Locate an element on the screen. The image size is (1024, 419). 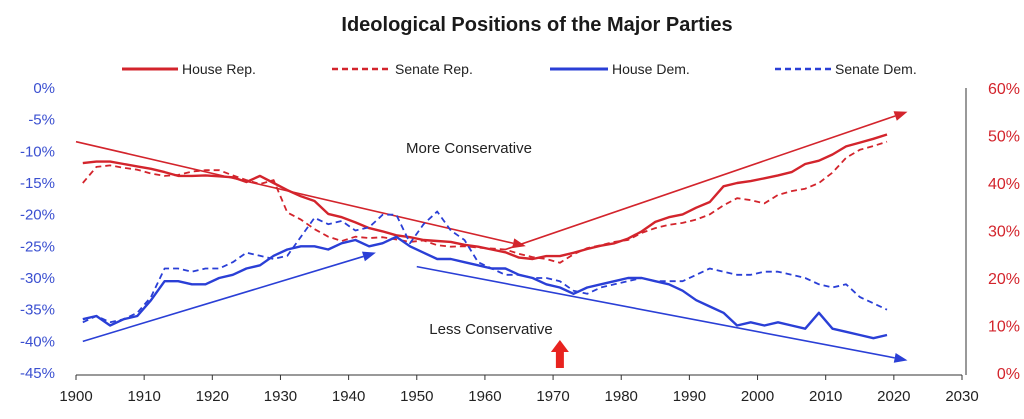
x-tick-label: 1910 is located at coordinates (143, 396).